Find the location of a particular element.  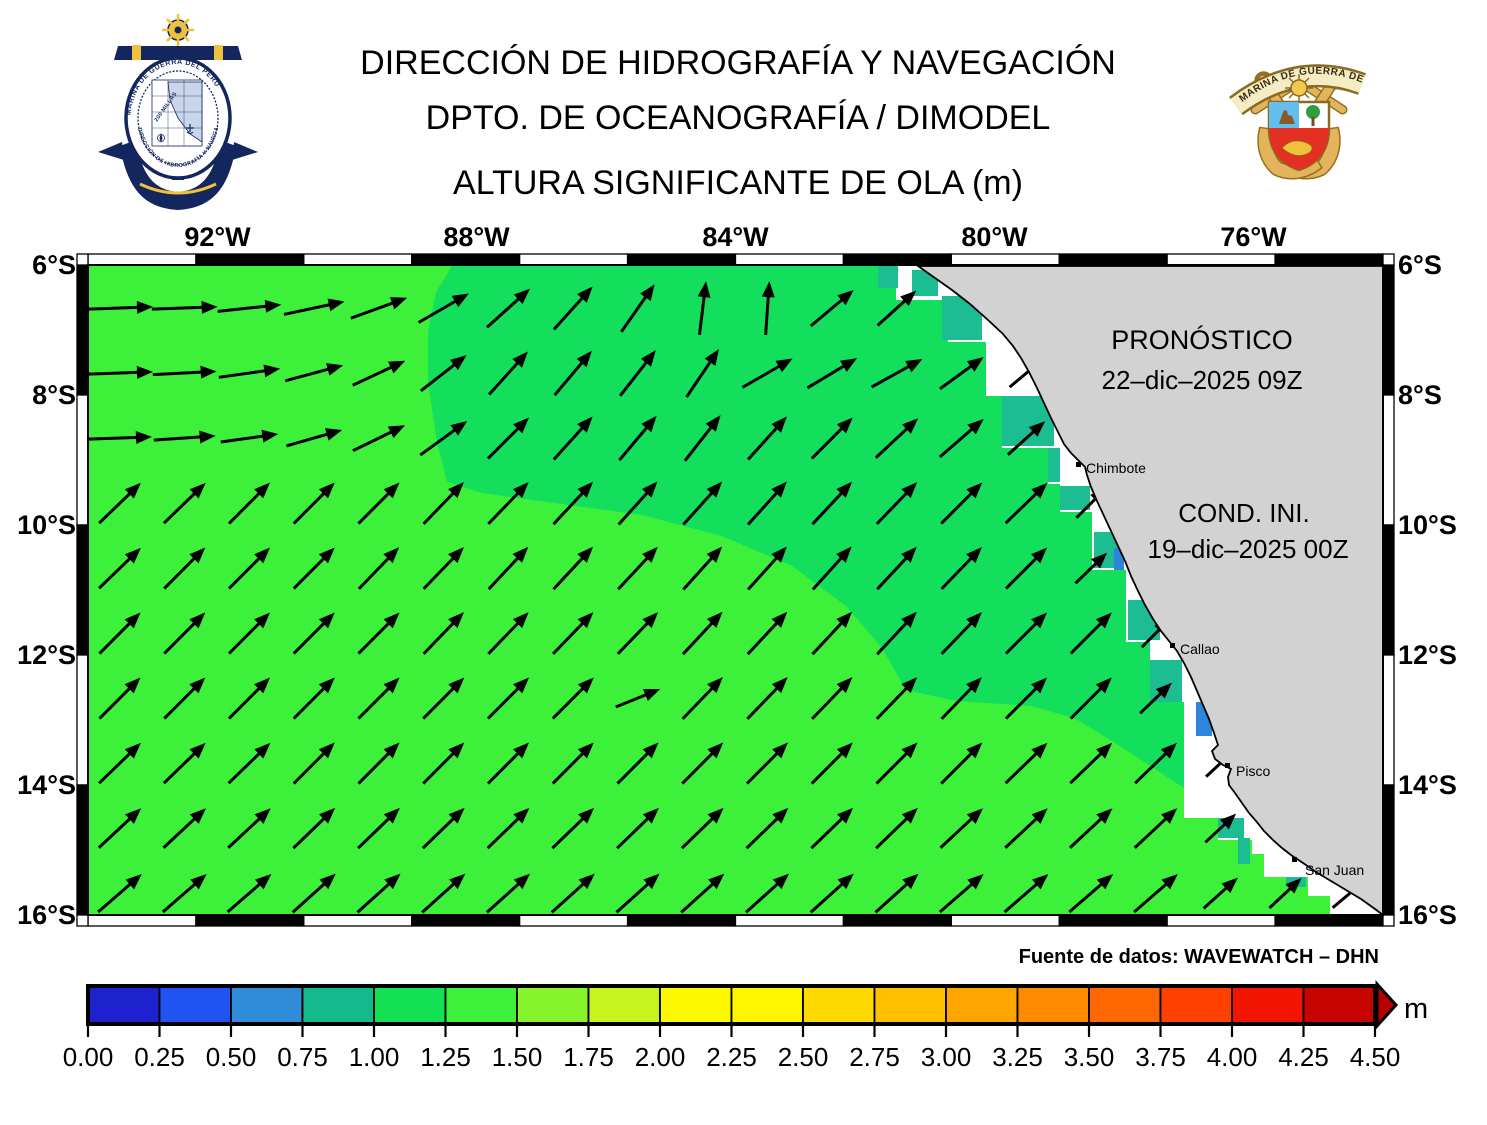

colorbar-label: 0.00 is located at coordinates (88, 1057).